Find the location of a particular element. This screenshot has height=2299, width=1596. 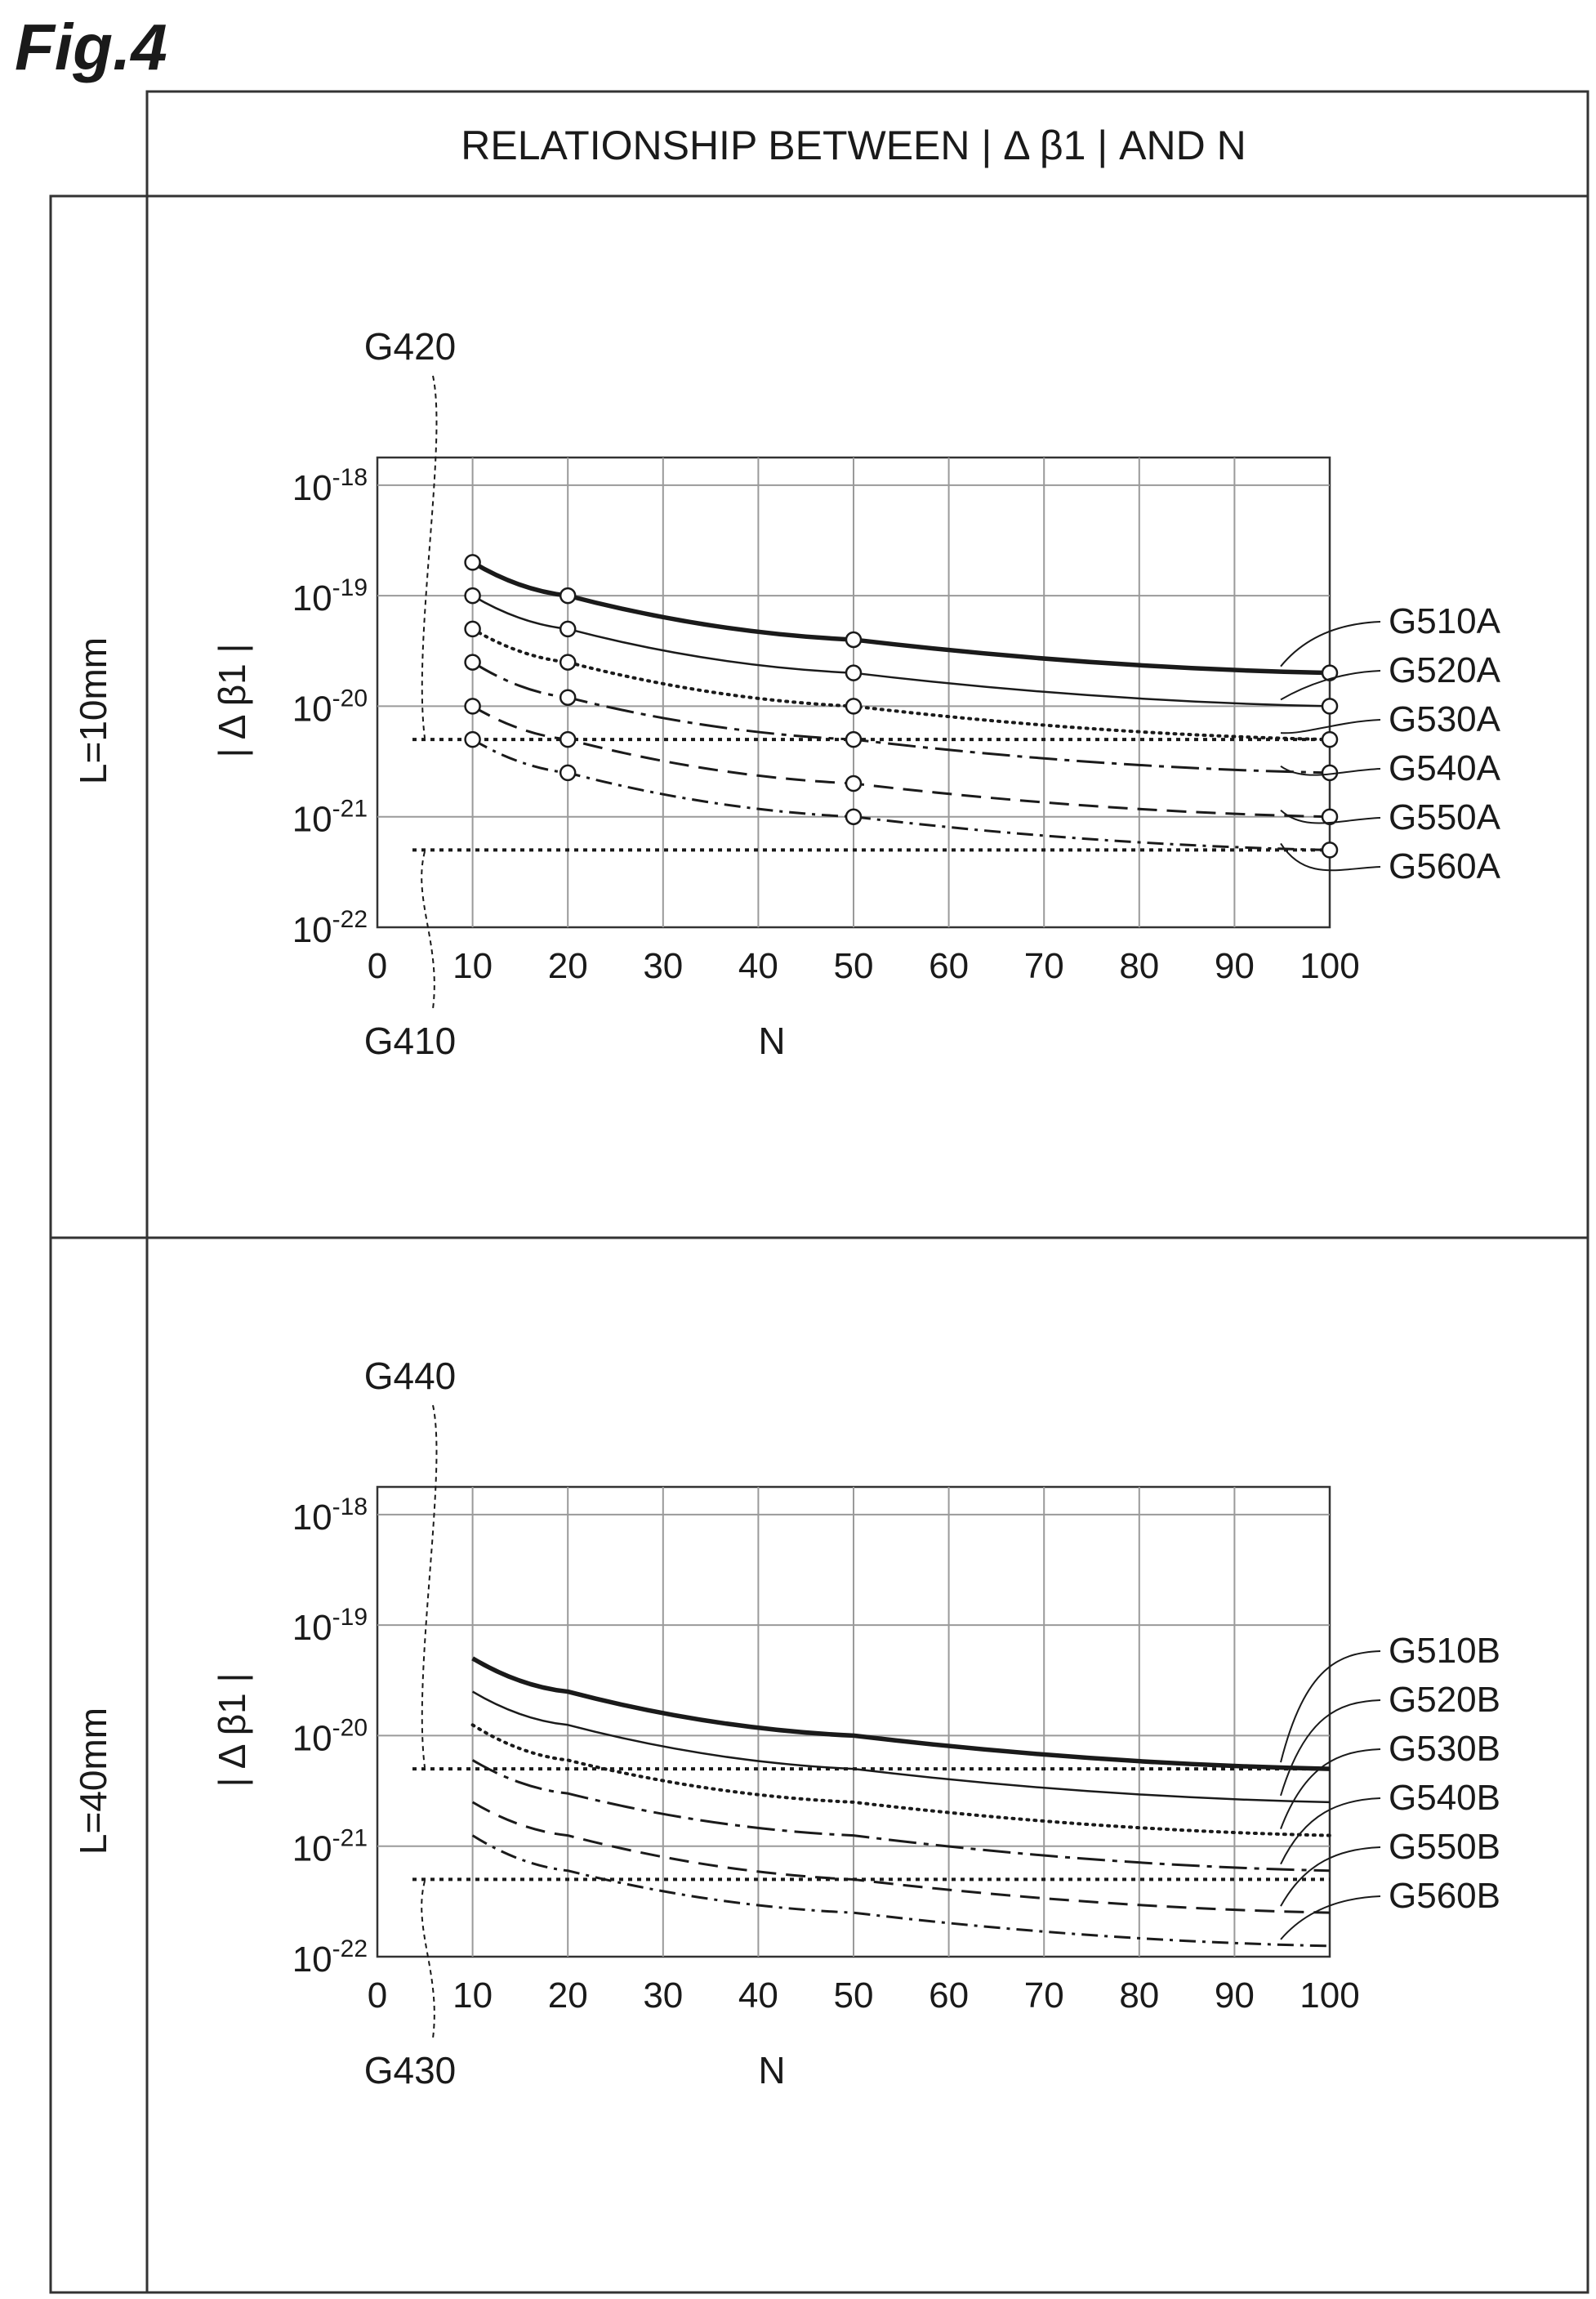

figure-header: RELATIONSHIP BETWEEN | Δ β1 | AND N is located at coordinates (853, 145).